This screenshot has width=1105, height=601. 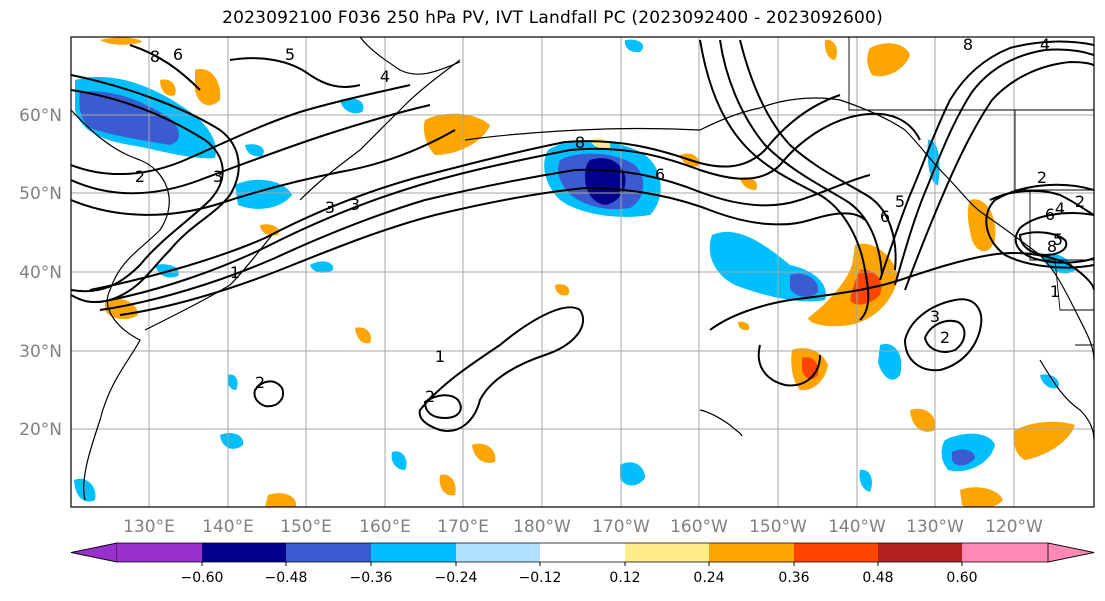 I want to click on contour-label: 4, so click(x=385, y=76).